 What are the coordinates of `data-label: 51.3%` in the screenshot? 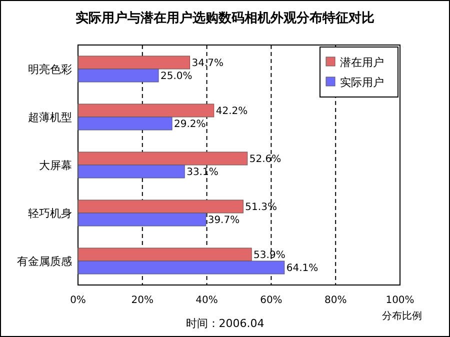 It's located at (261, 207).